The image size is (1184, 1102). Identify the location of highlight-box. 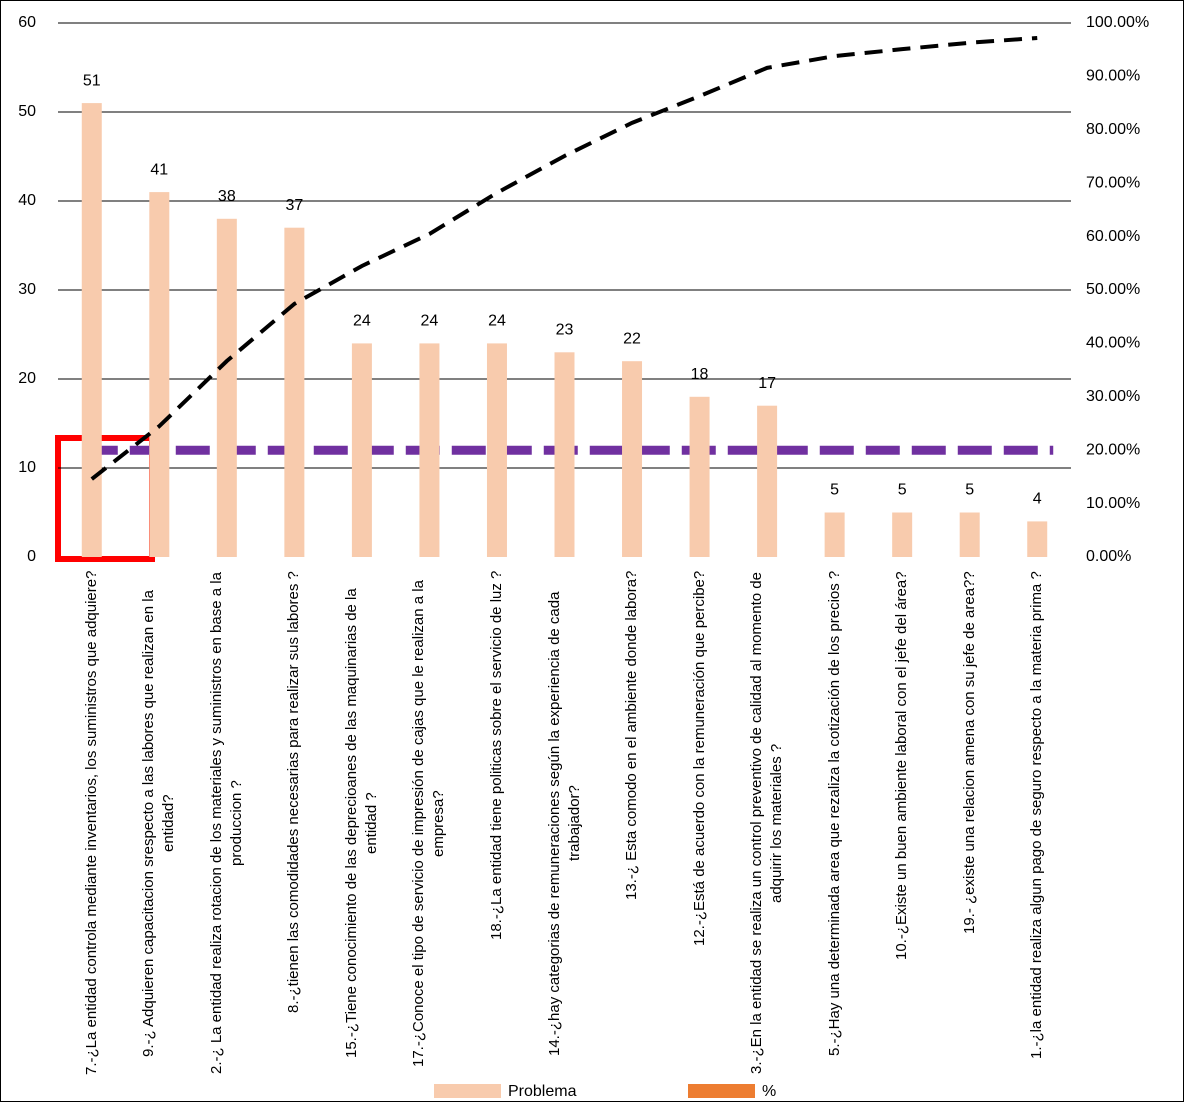
(105, 498).